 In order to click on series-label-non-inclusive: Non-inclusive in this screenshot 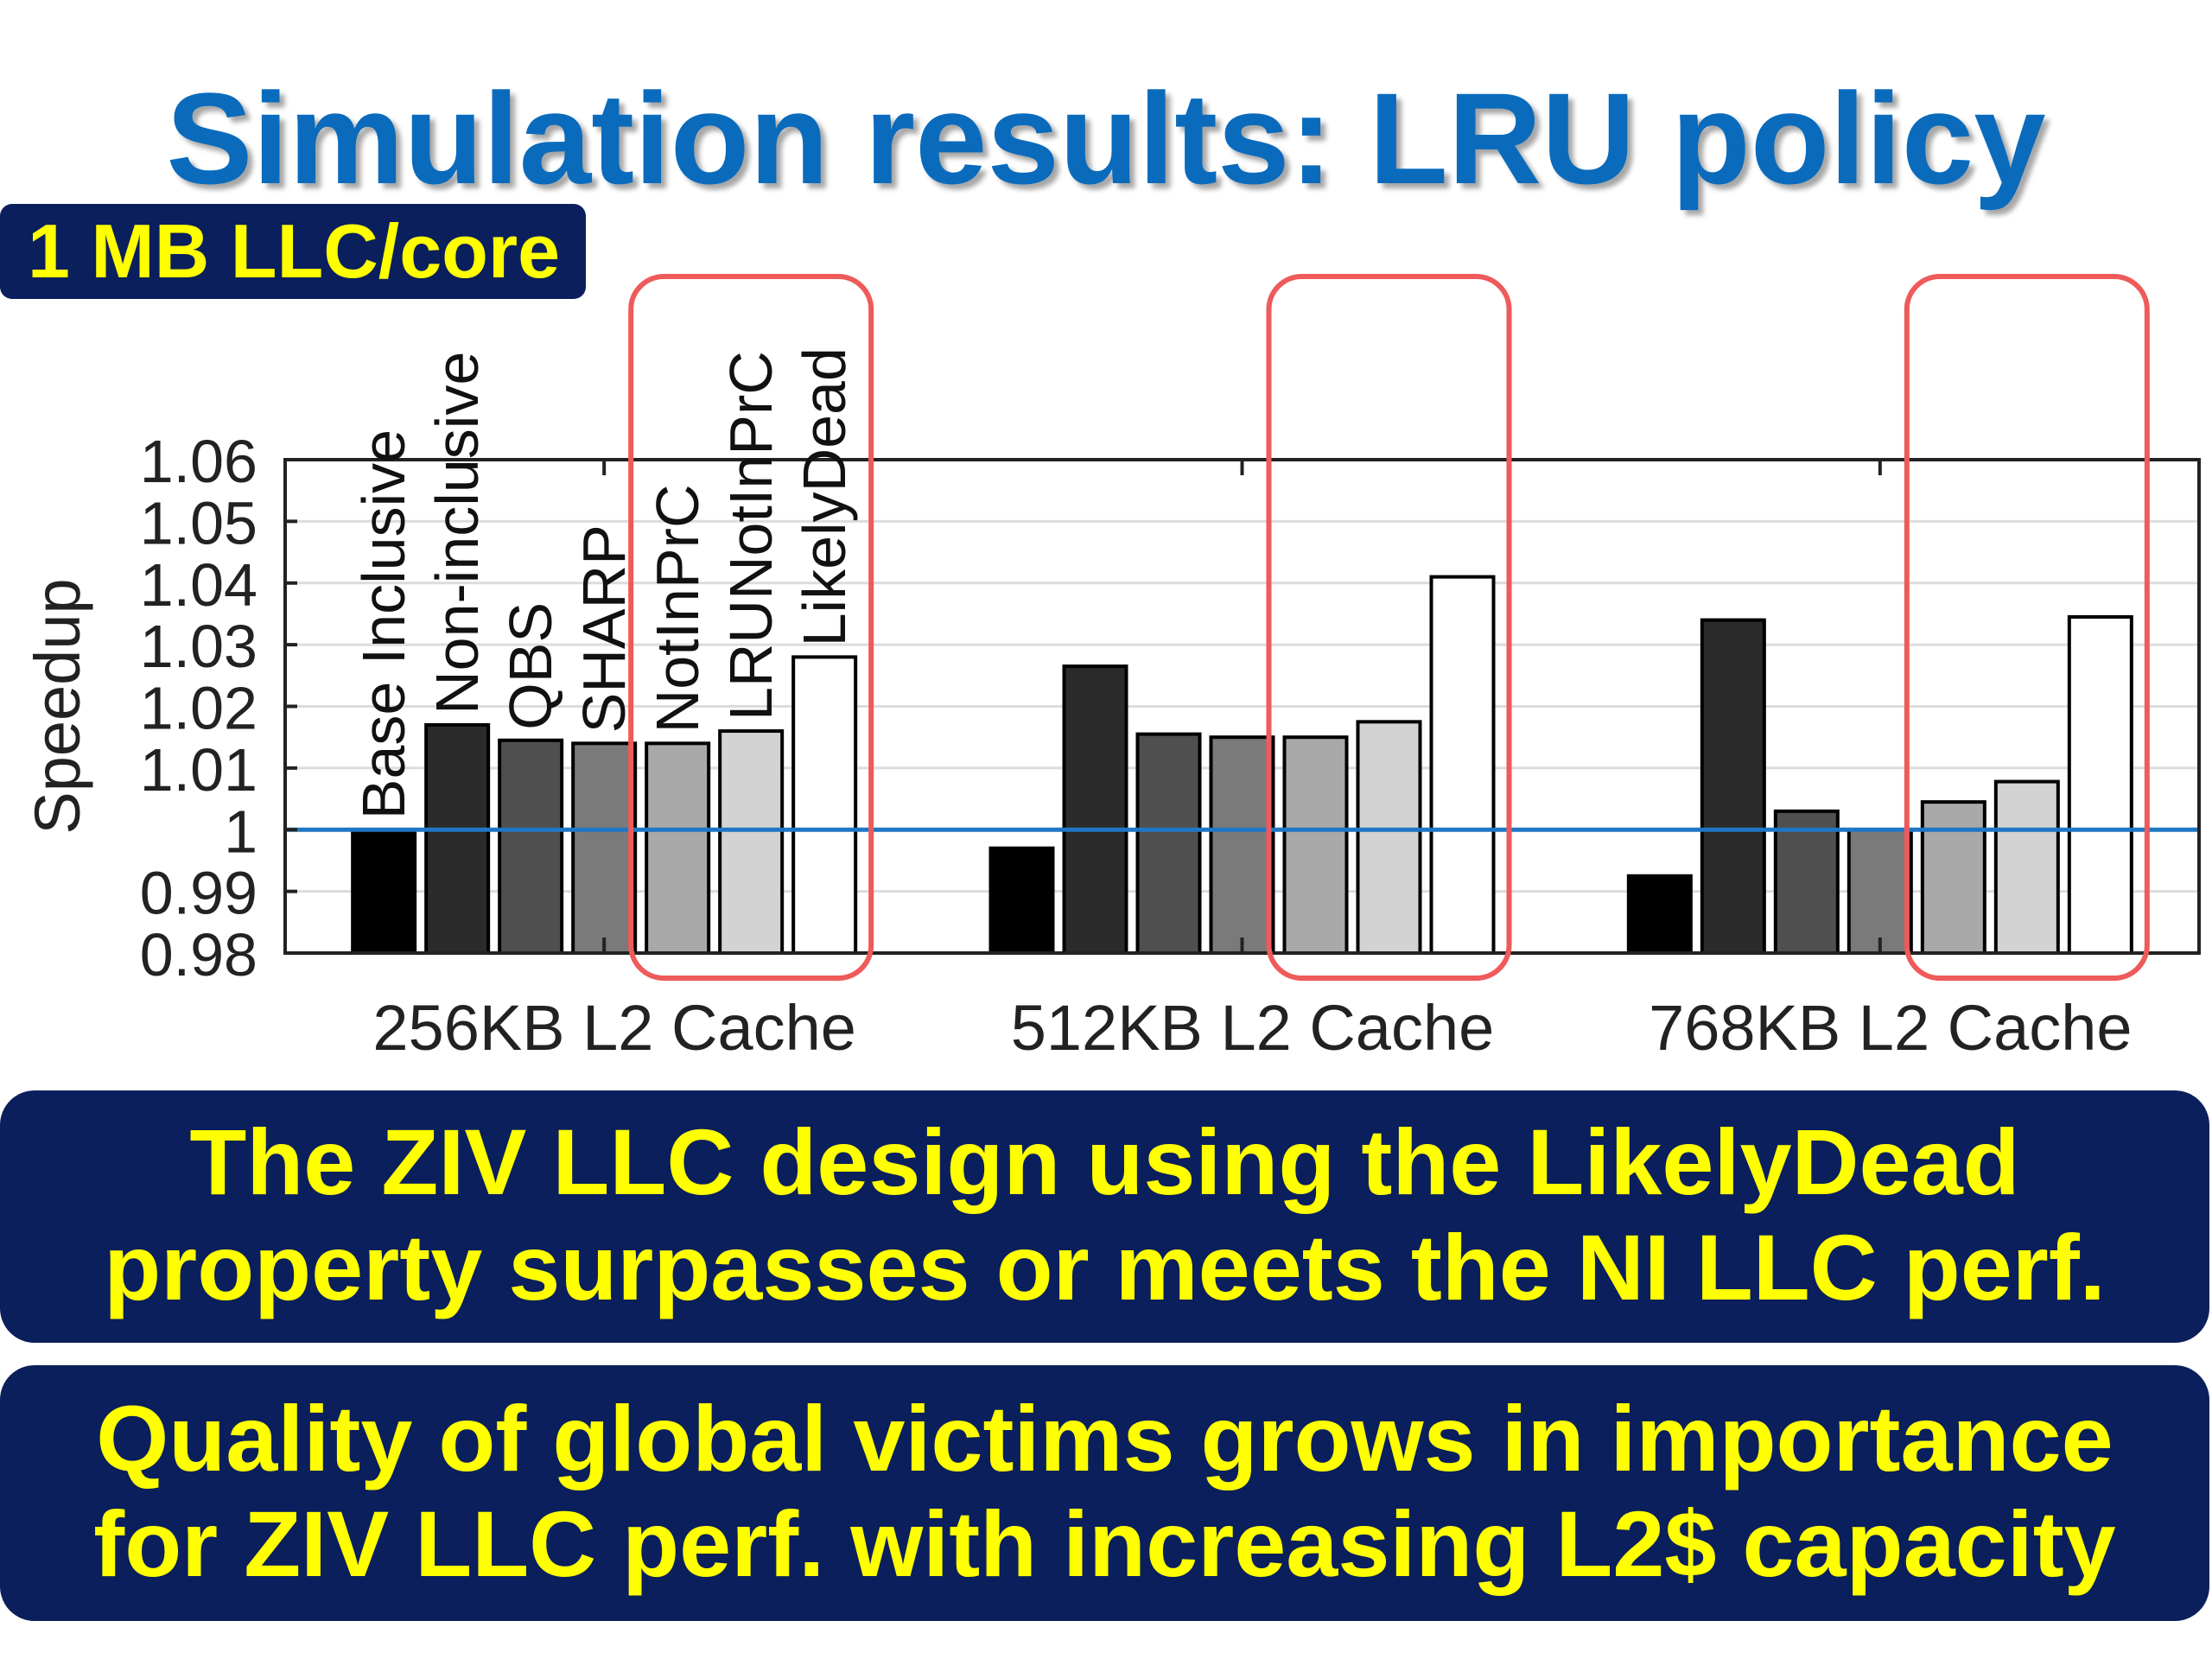, I will do `click(457, 533)`.